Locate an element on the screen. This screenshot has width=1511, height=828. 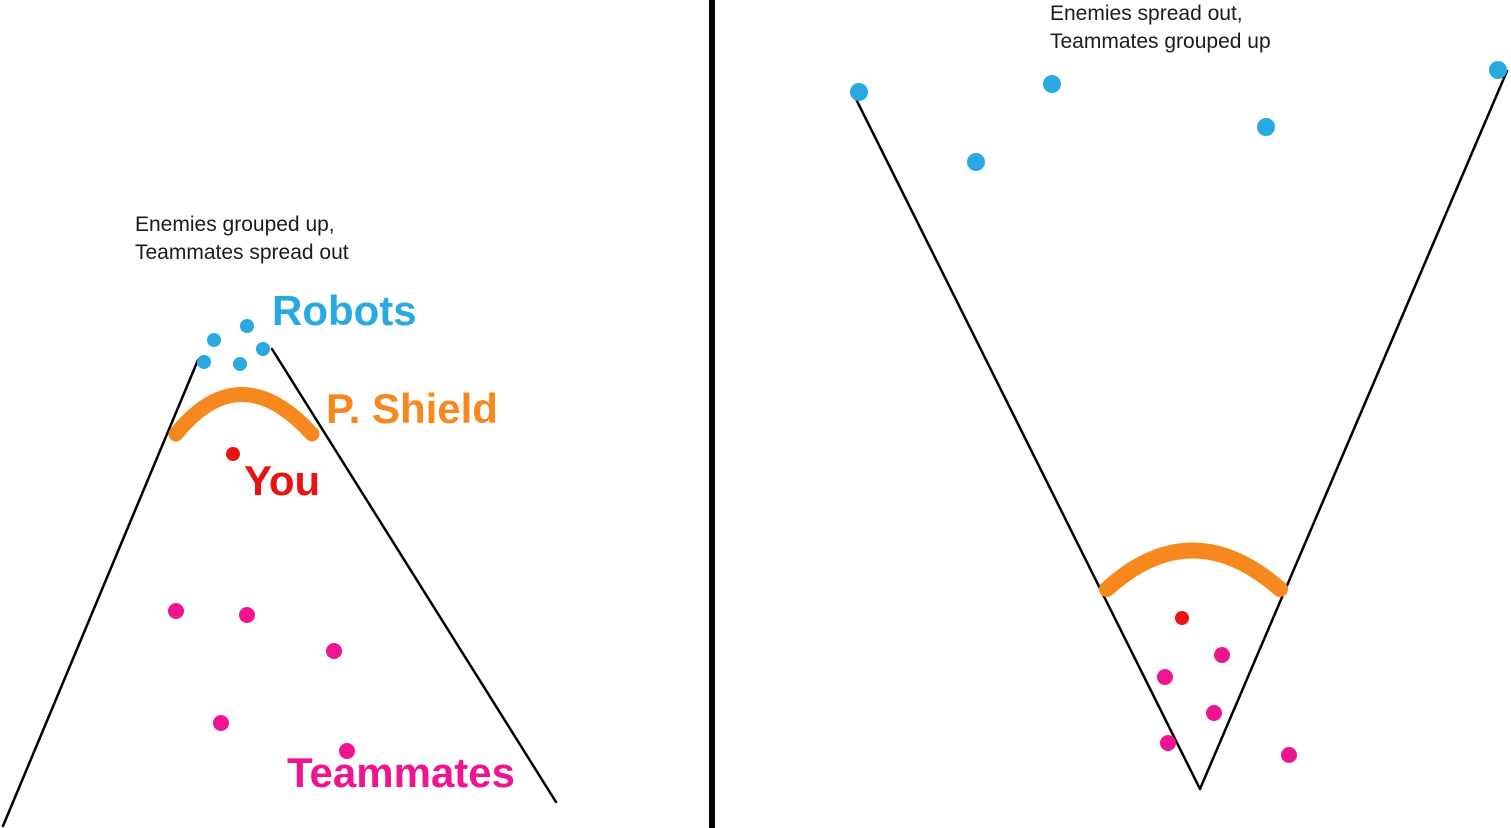
left-caption-line-2: Teammates spread out is located at coordinates (242, 252).